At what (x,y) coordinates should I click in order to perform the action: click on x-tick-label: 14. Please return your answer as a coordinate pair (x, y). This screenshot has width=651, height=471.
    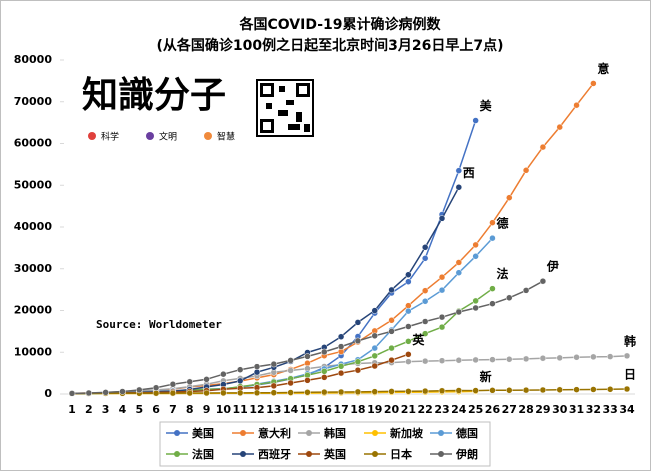
    Looking at the image, I should click on (291, 409).